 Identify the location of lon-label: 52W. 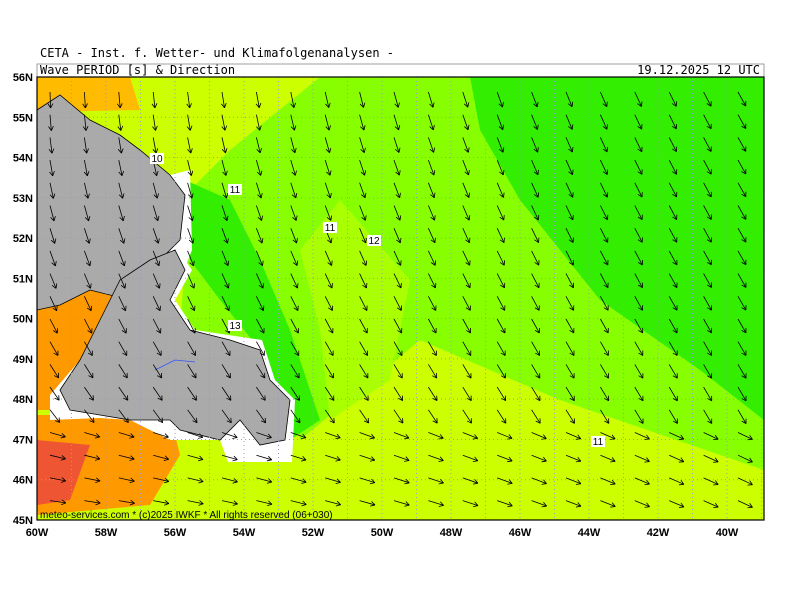
(313, 533).